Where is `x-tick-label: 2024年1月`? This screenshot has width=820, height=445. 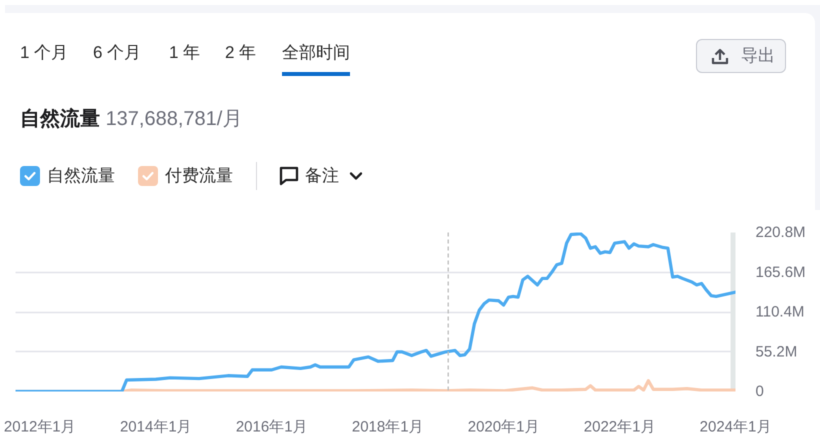
x-tick-label: 2024年1月 is located at coordinates (736, 427).